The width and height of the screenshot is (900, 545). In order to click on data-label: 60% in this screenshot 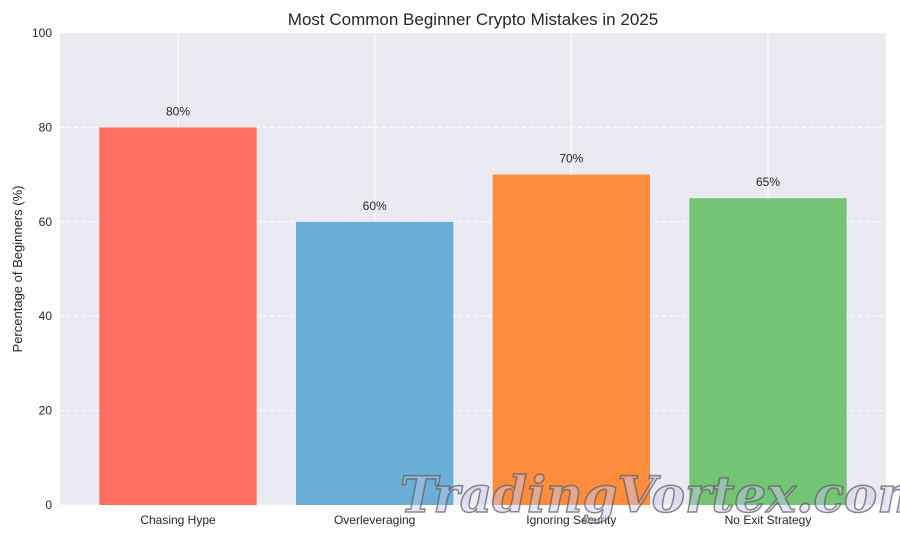, I will do `click(375, 206)`.